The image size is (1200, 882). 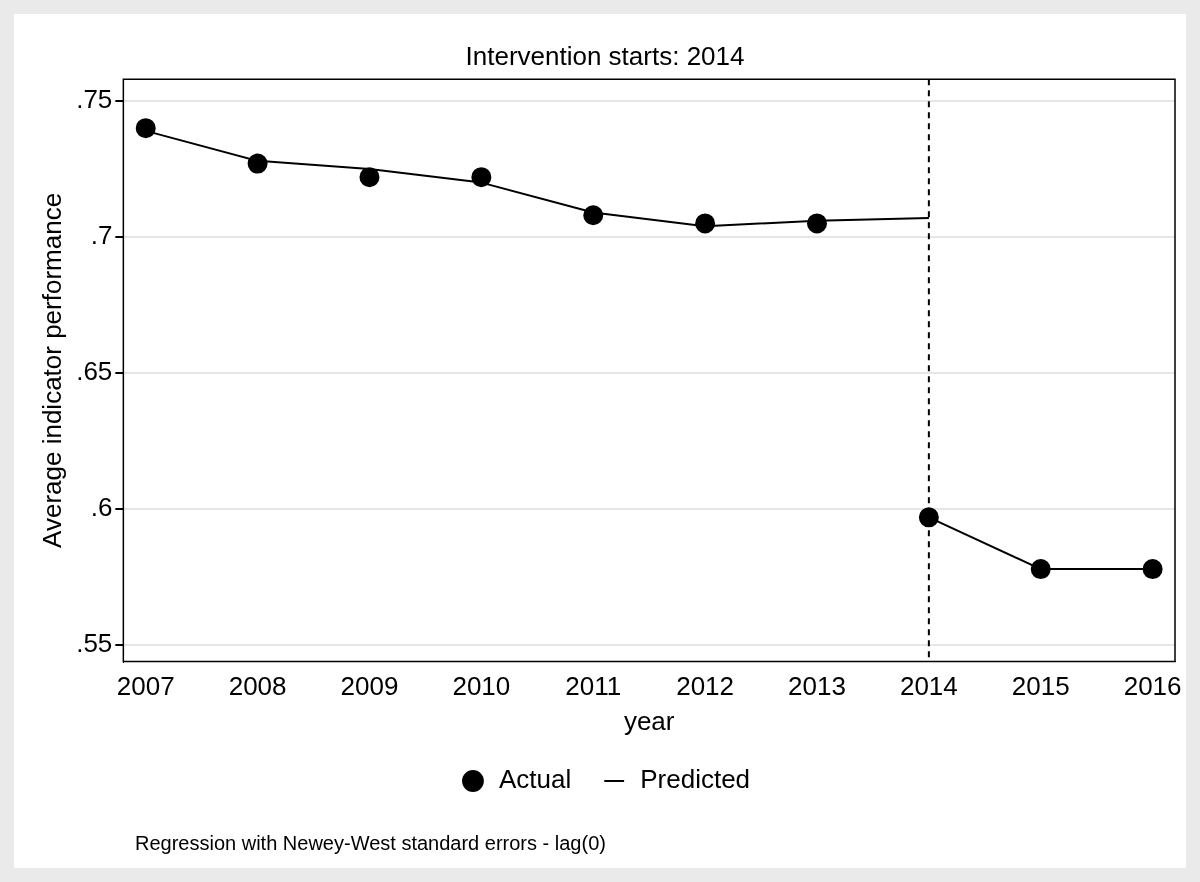 I want to click on chart-title: Intervention starts: 2014, so click(x=605, y=55).